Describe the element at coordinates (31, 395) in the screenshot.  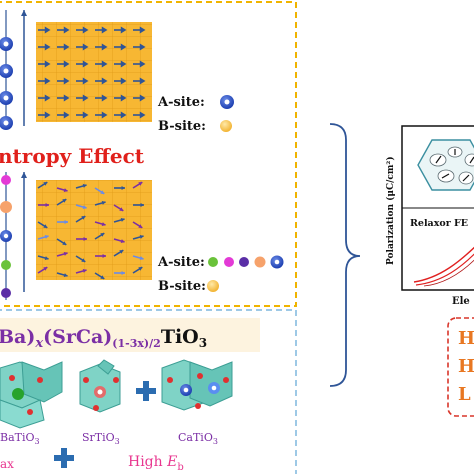
I see `batio3-crystal` at that location.